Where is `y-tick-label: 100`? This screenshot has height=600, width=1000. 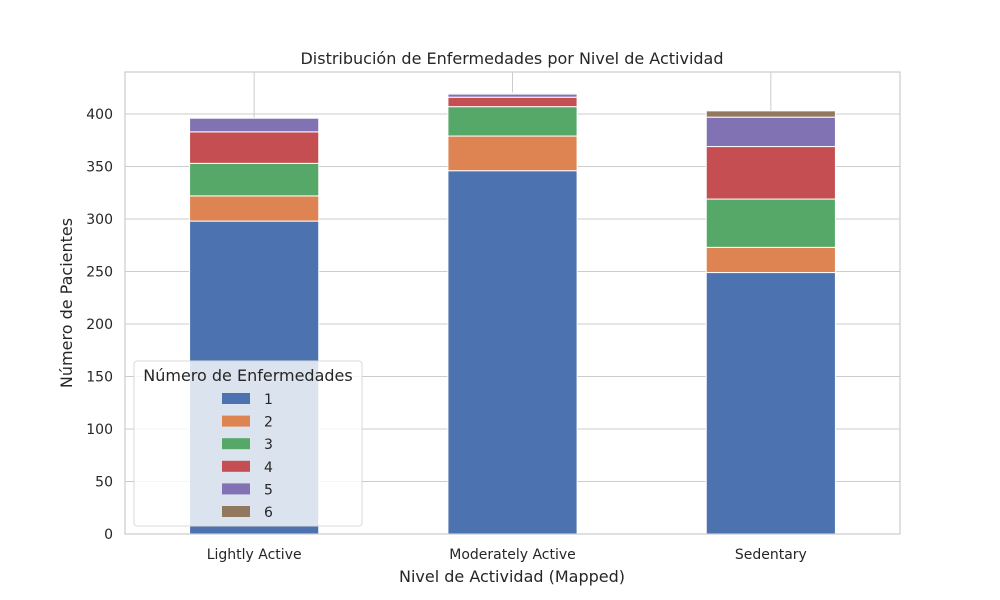
y-tick-label: 100 is located at coordinates (99, 430).